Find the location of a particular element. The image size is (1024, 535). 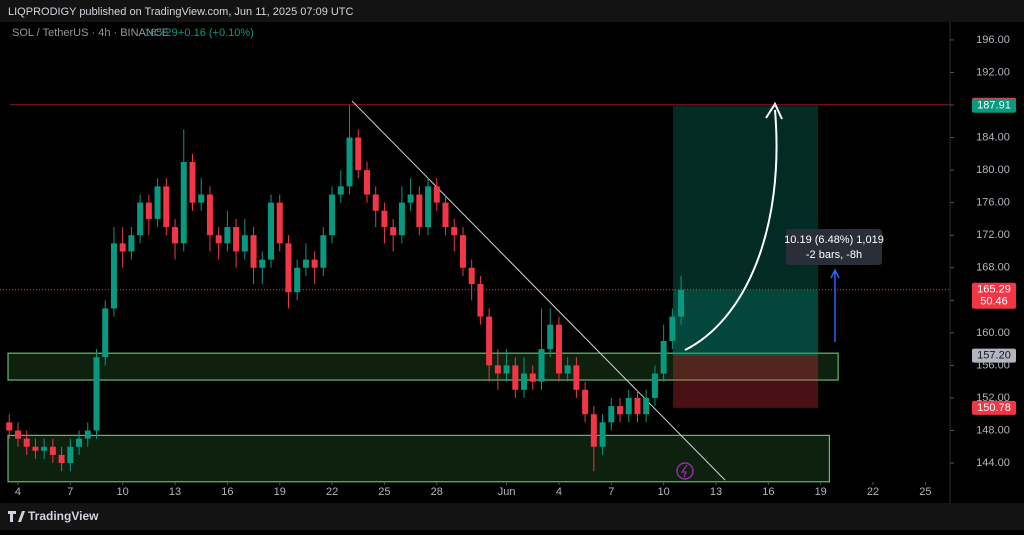

symbol: SOL / TetherUS · 4h · BINANCE is located at coordinates (90, 33).